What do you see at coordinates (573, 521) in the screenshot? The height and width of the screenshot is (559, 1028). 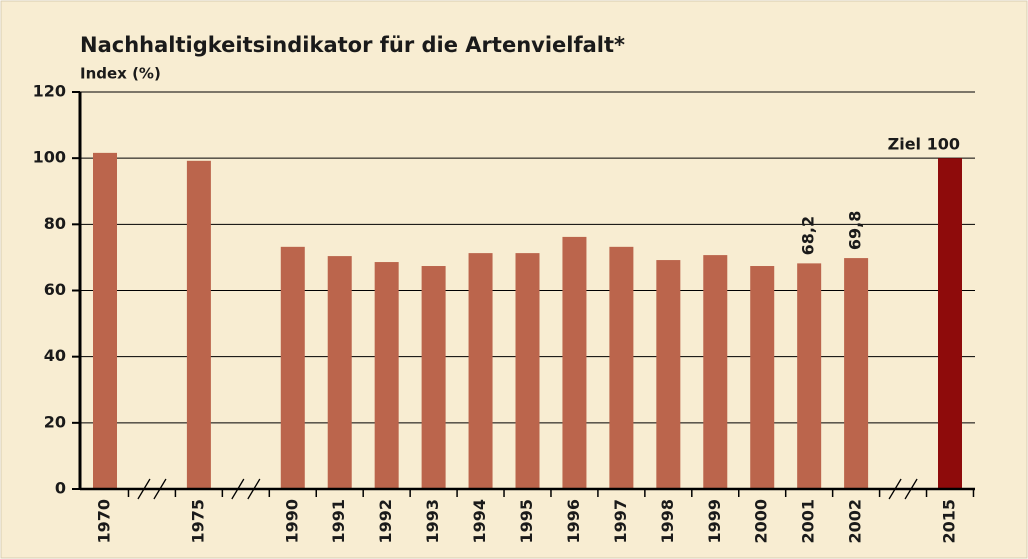 I see `x-tick-label: 1996` at bounding box center [573, 521].